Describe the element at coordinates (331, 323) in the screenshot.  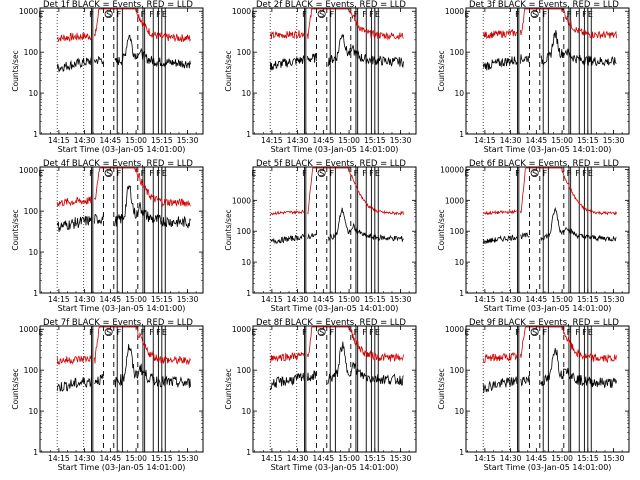
I see `chart-title: Det 8f BLACK = Events, RED = LLD` at that location.